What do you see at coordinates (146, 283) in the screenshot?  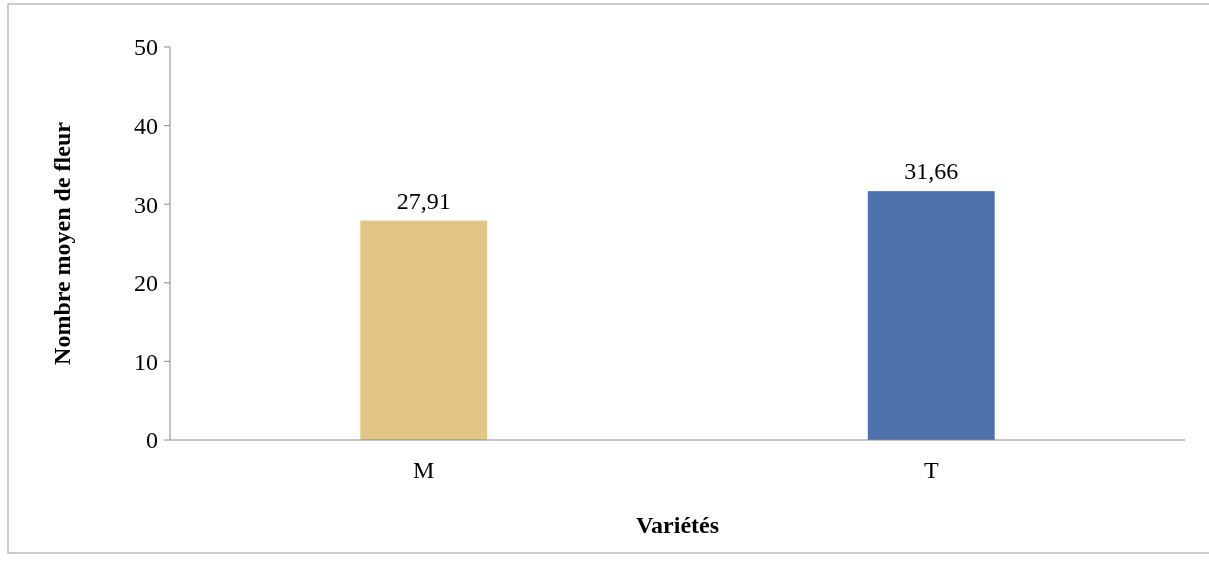 I see `y-tick-label: 20` at bounding box center [146, 283].